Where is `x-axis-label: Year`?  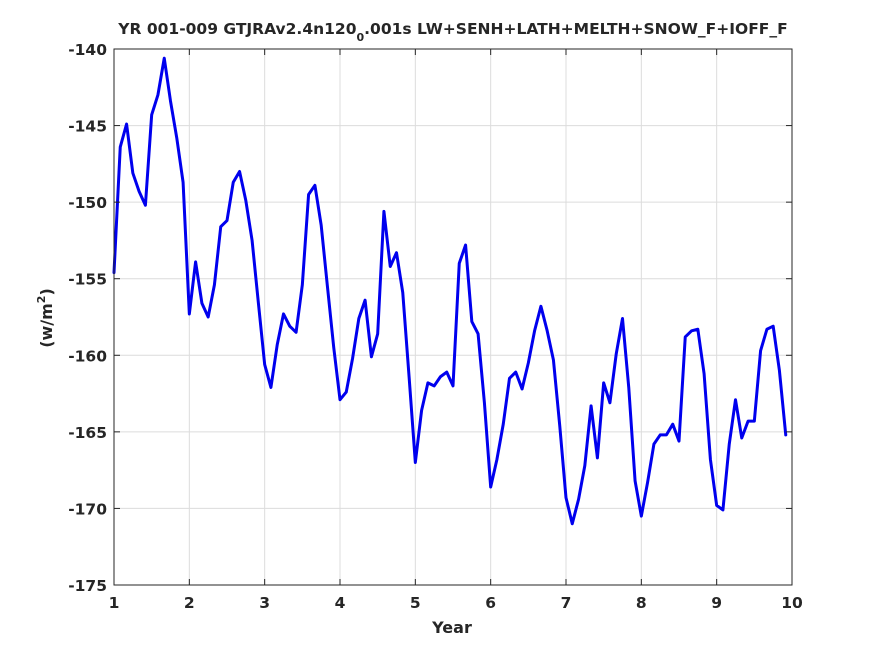
x-axis-label: Year is located at coordinates (451, 627).